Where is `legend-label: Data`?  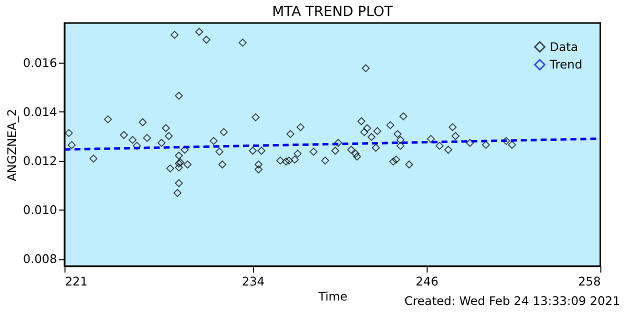
legend-label: Data is located at coordinates (564, 47).